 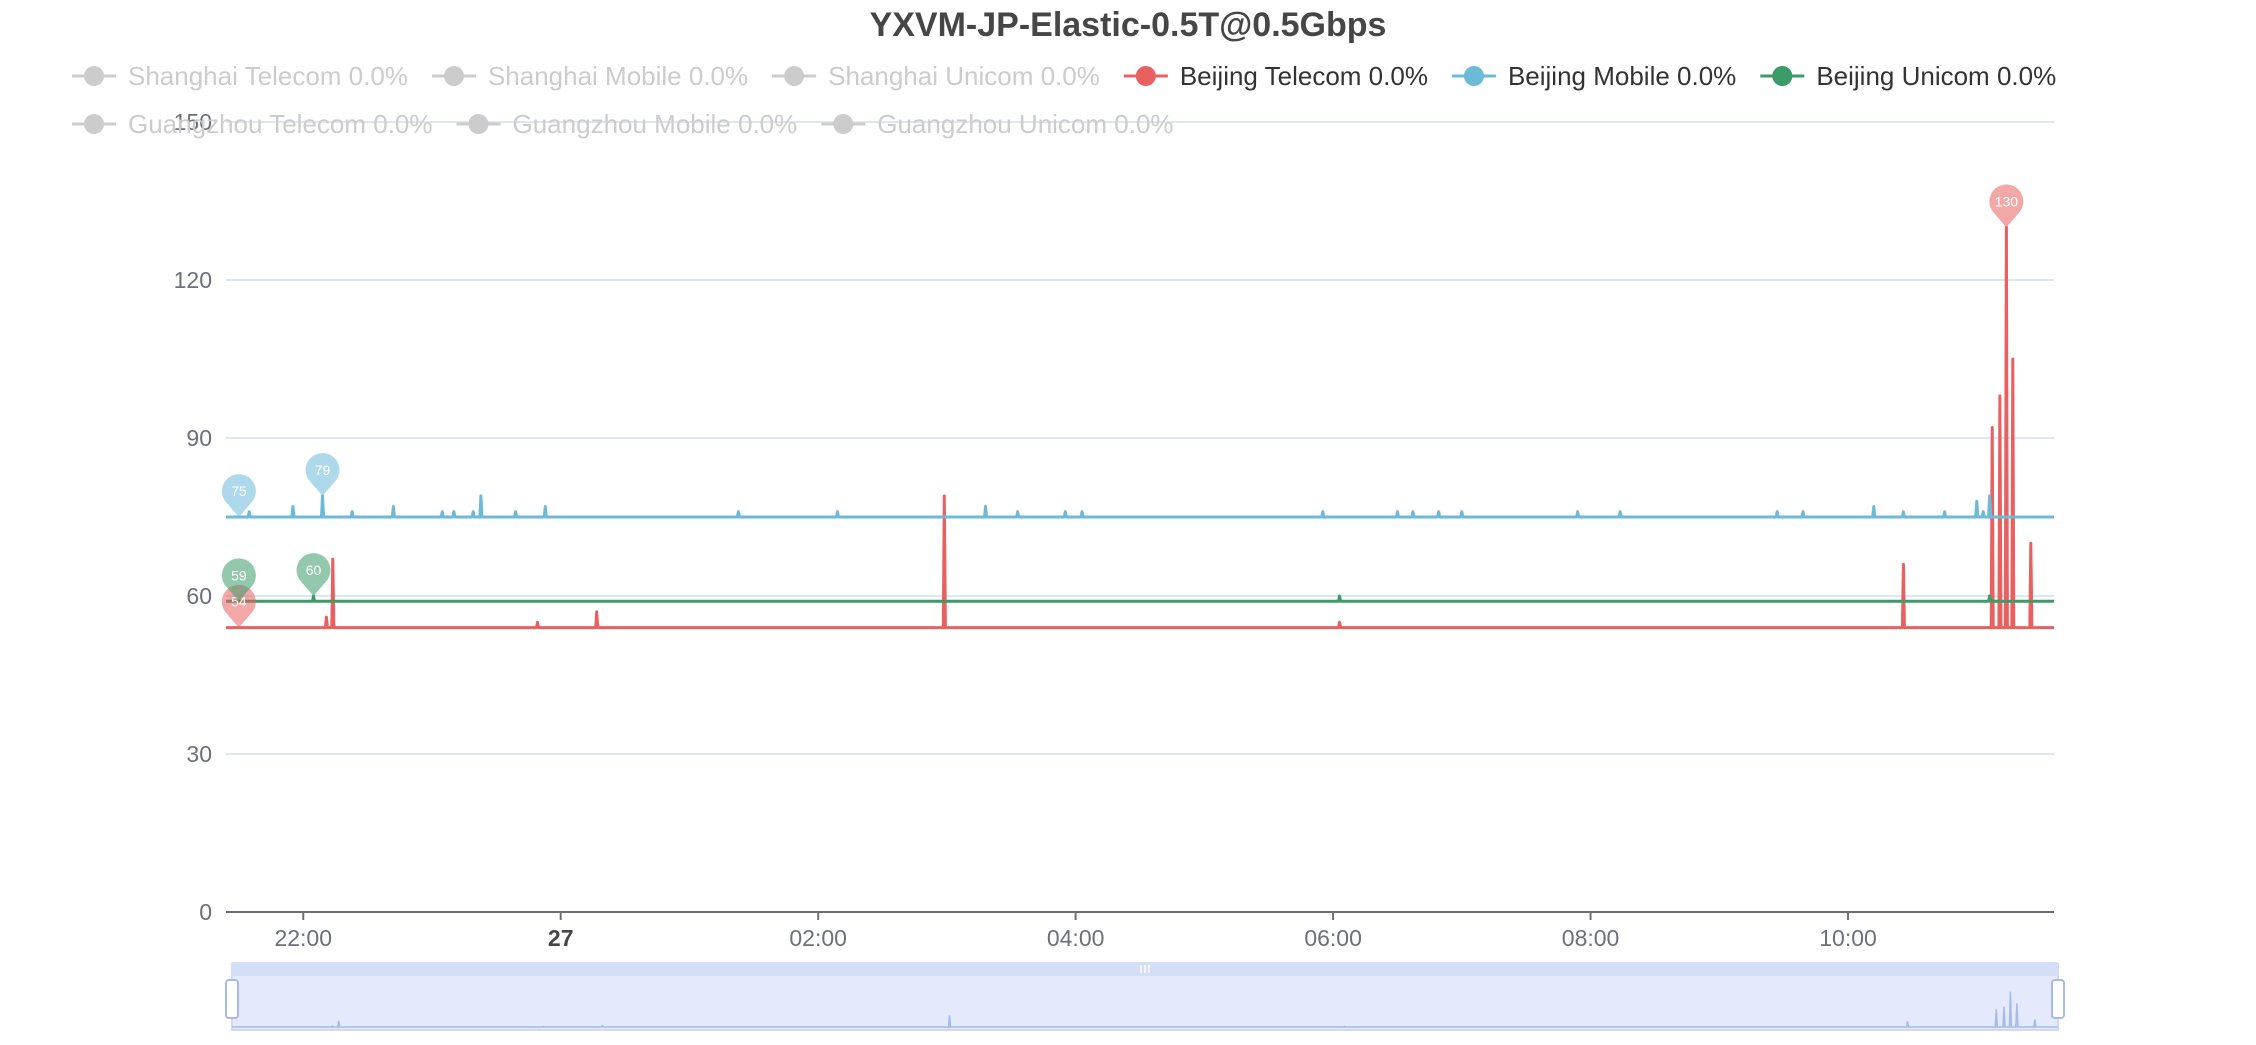 I want to click on y-axis: 0 30 60 90 120 150, so click(x=193, y=517).